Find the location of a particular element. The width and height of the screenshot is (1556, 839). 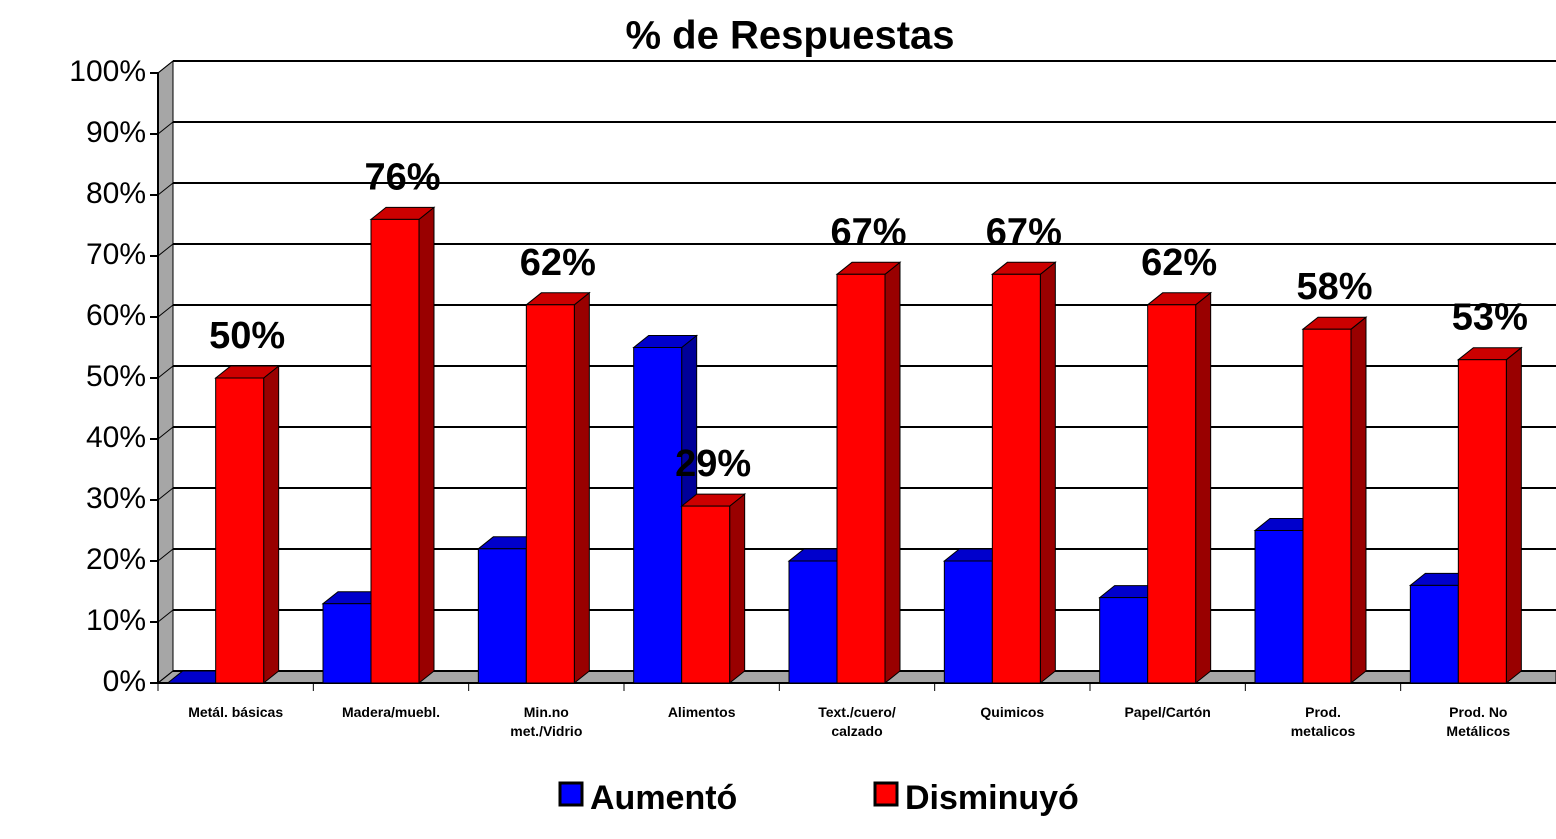

legend-label: Aumentó is located at coordinates (663, 798).